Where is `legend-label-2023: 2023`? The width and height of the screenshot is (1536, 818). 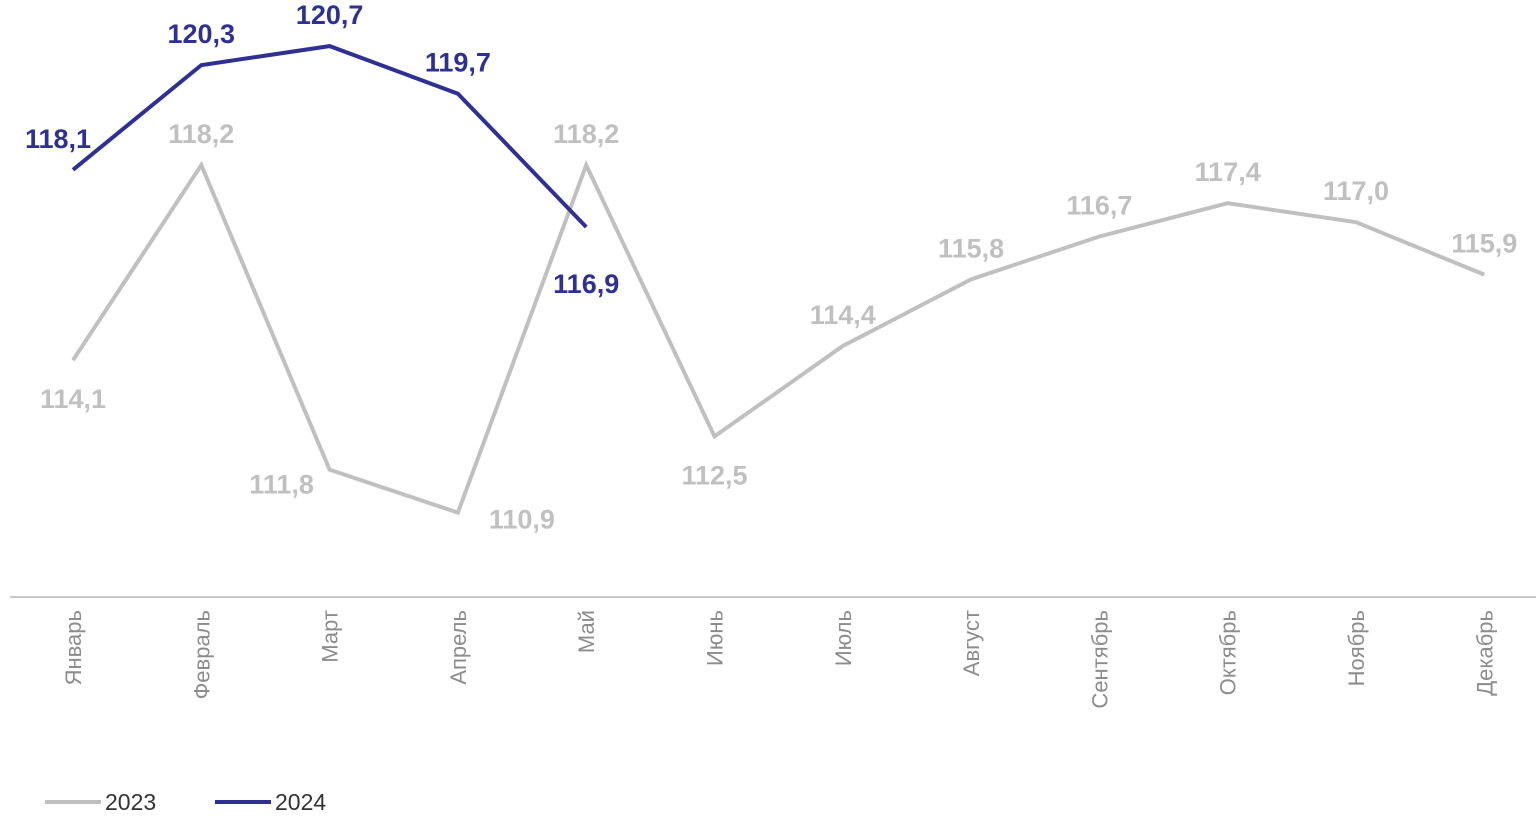 legend-label-2023: 2023 is located at coordinates (130, 802).